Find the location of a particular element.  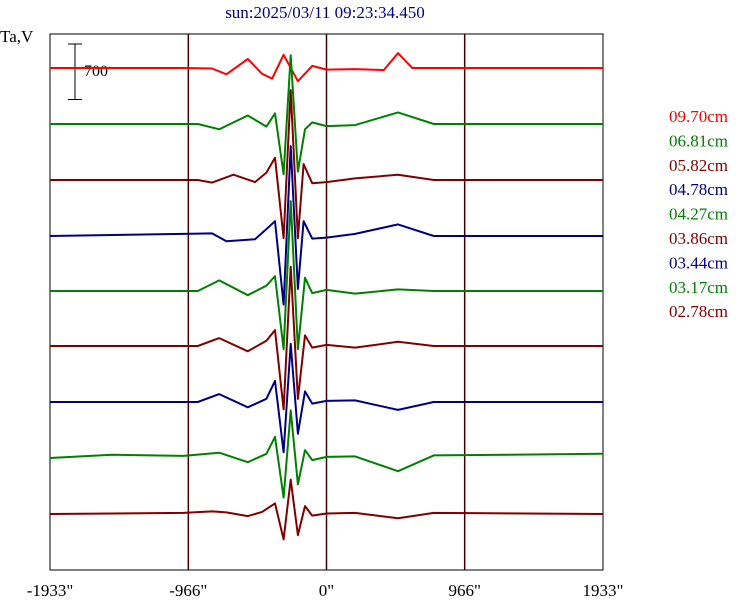

y-axis-label: Ta,V is located at coordinates (17, 36).